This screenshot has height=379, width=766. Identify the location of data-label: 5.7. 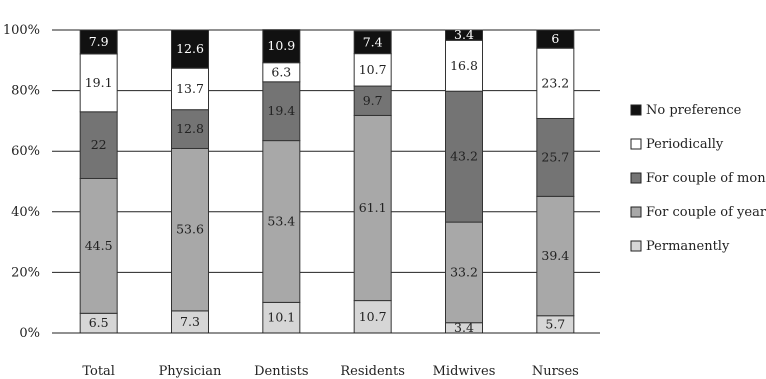
(555, 323).